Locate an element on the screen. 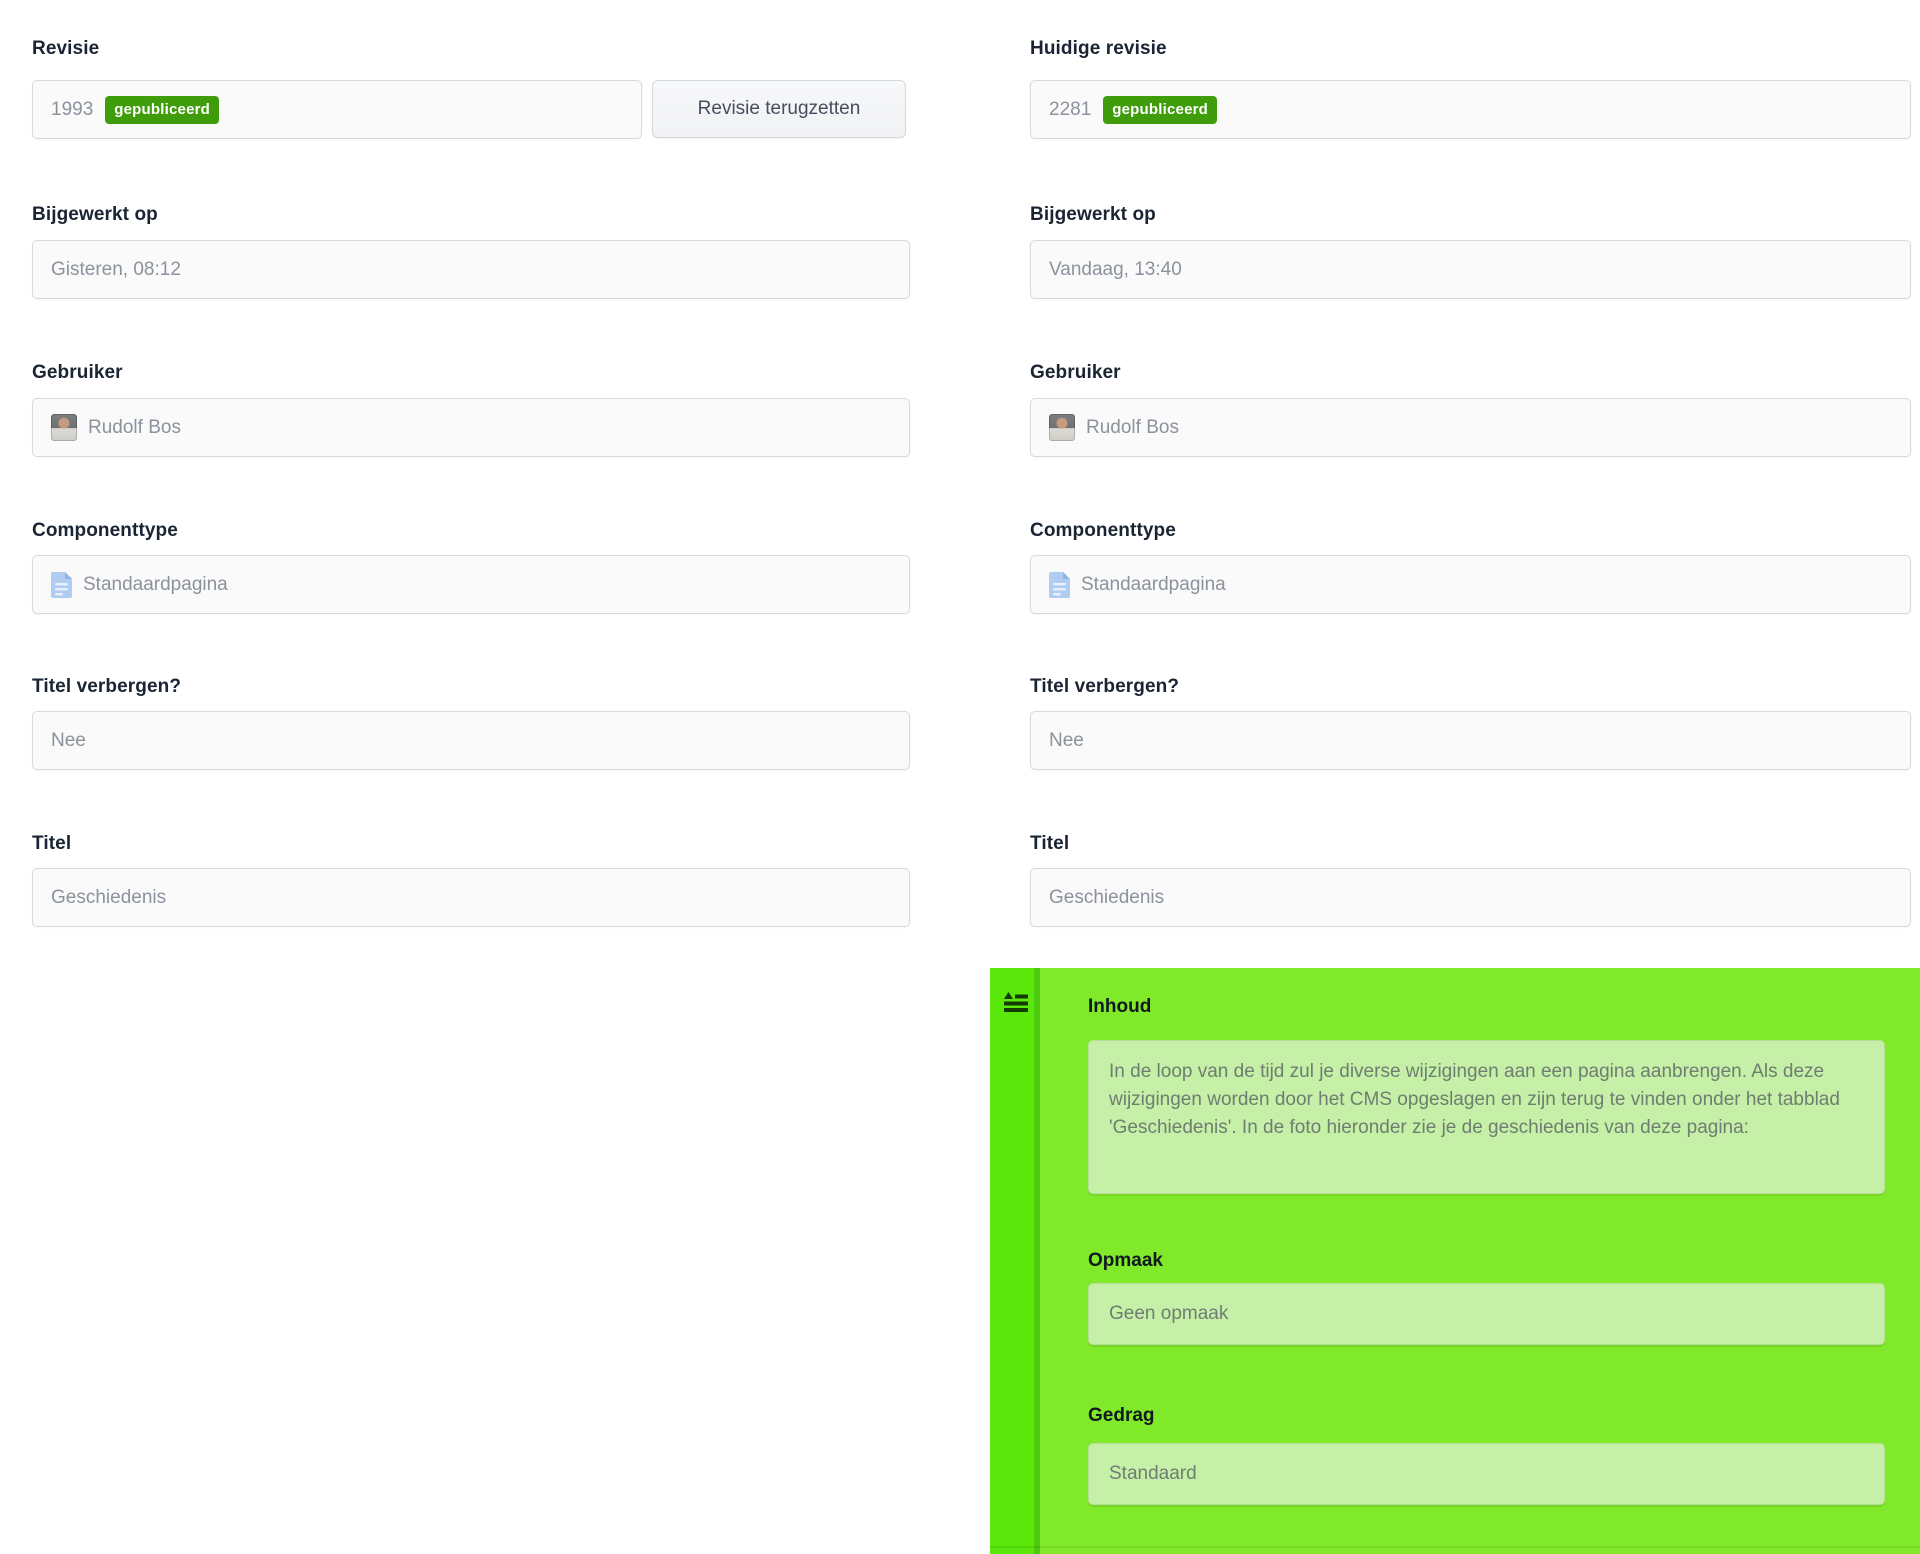 Image resolution: width=1920 pixels, height=1554 pixels. current-revision-label: Huidige revisie is located at coordinates (1098, 48).